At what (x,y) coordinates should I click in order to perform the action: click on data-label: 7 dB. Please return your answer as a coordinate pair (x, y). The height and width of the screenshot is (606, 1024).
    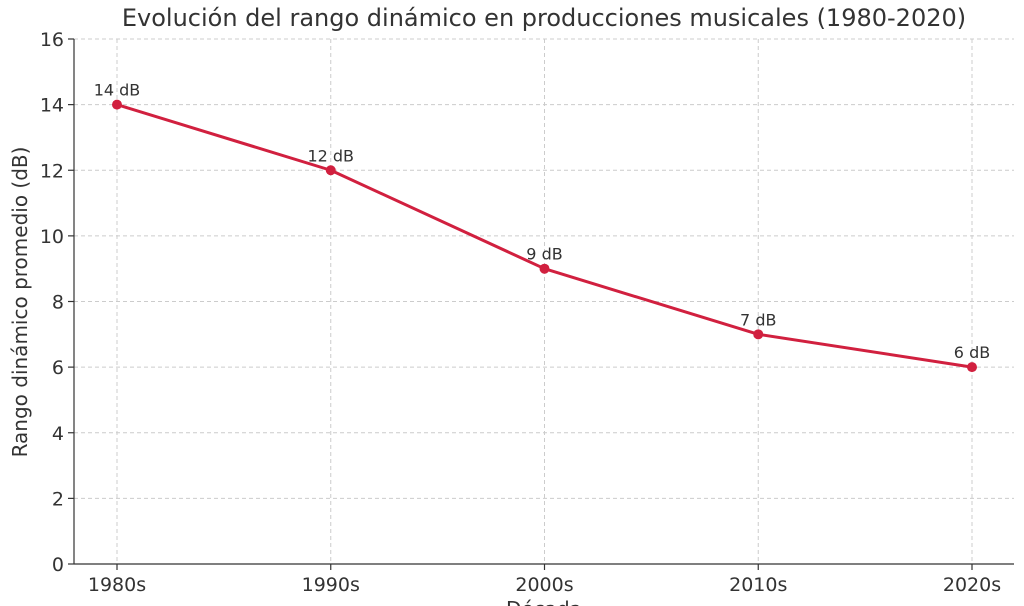
    Looking at the image, I should click on (758, 319).